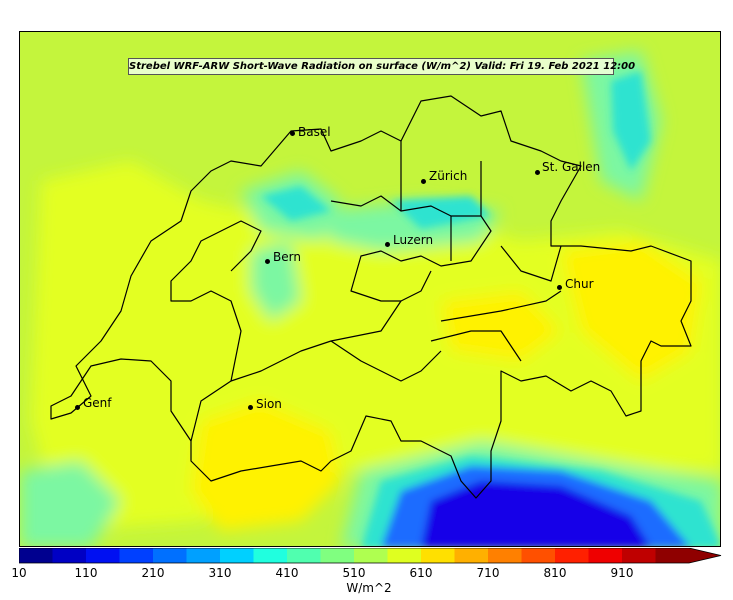  What do you see at coordinates (250, 407) in the screenshot?
I see `city-marker-sion` at bounding box center [250, 407].